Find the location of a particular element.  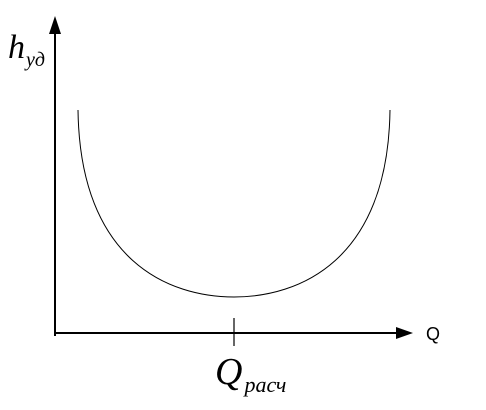

y-axis-label: hуд is located at coordinates (26, 50).